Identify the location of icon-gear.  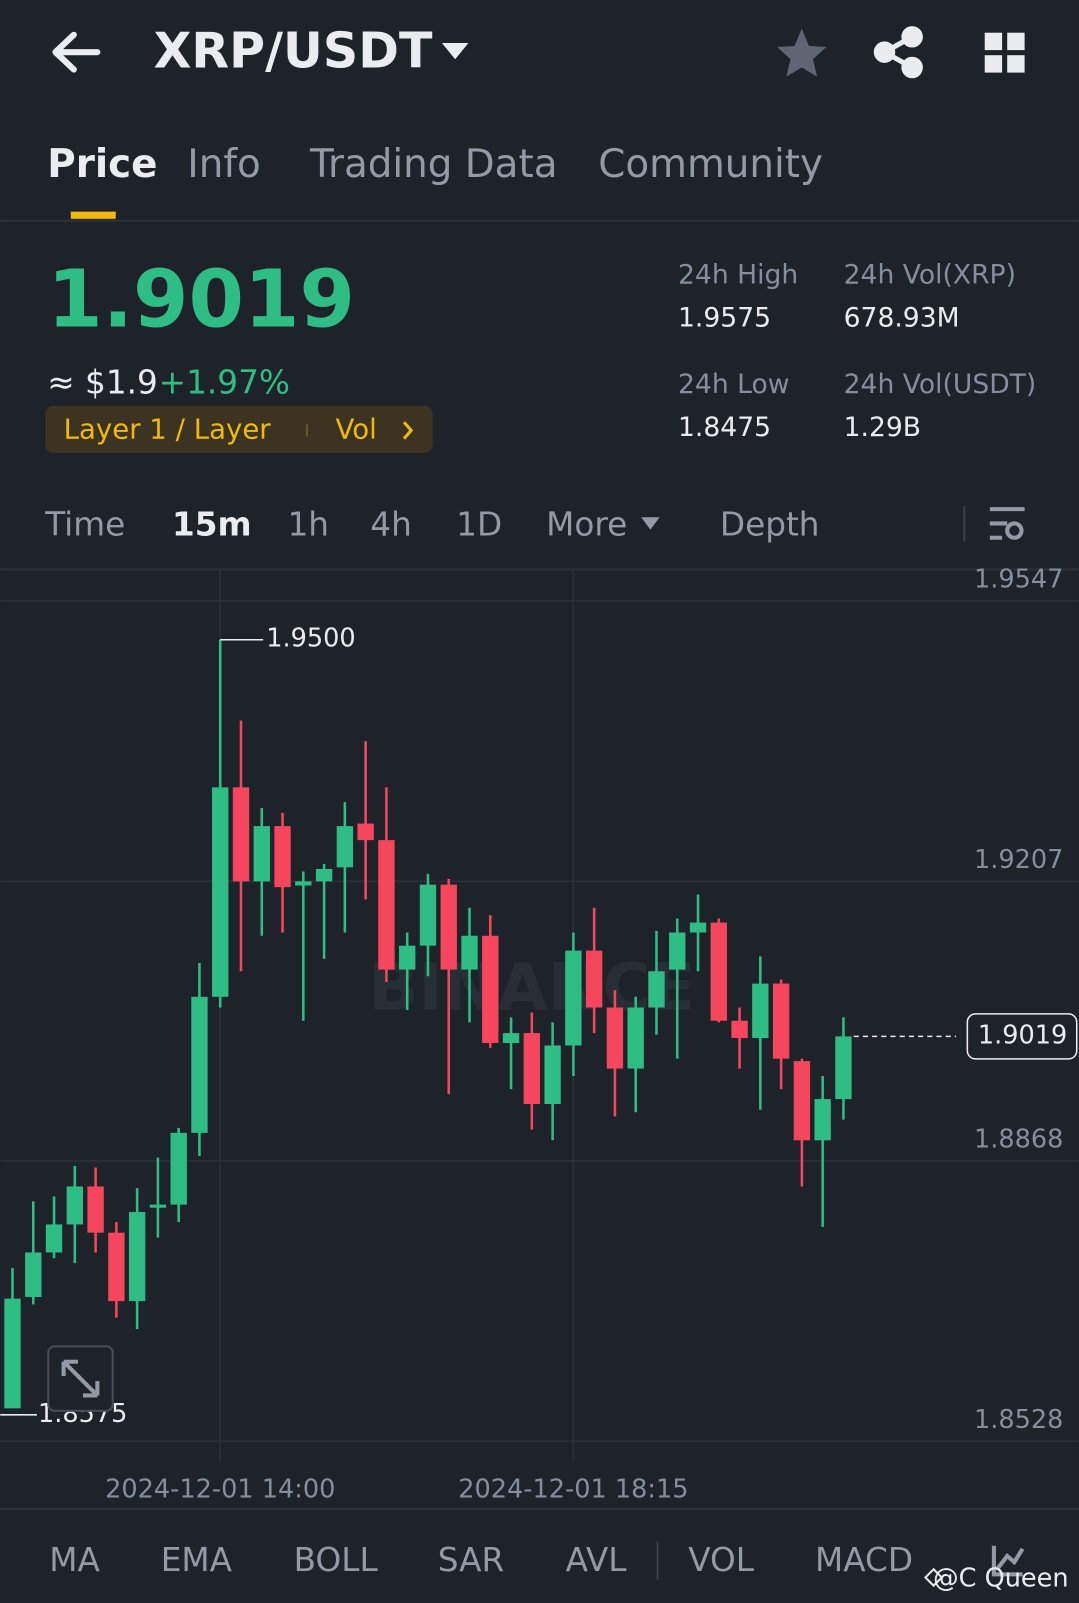
(1014, 530).